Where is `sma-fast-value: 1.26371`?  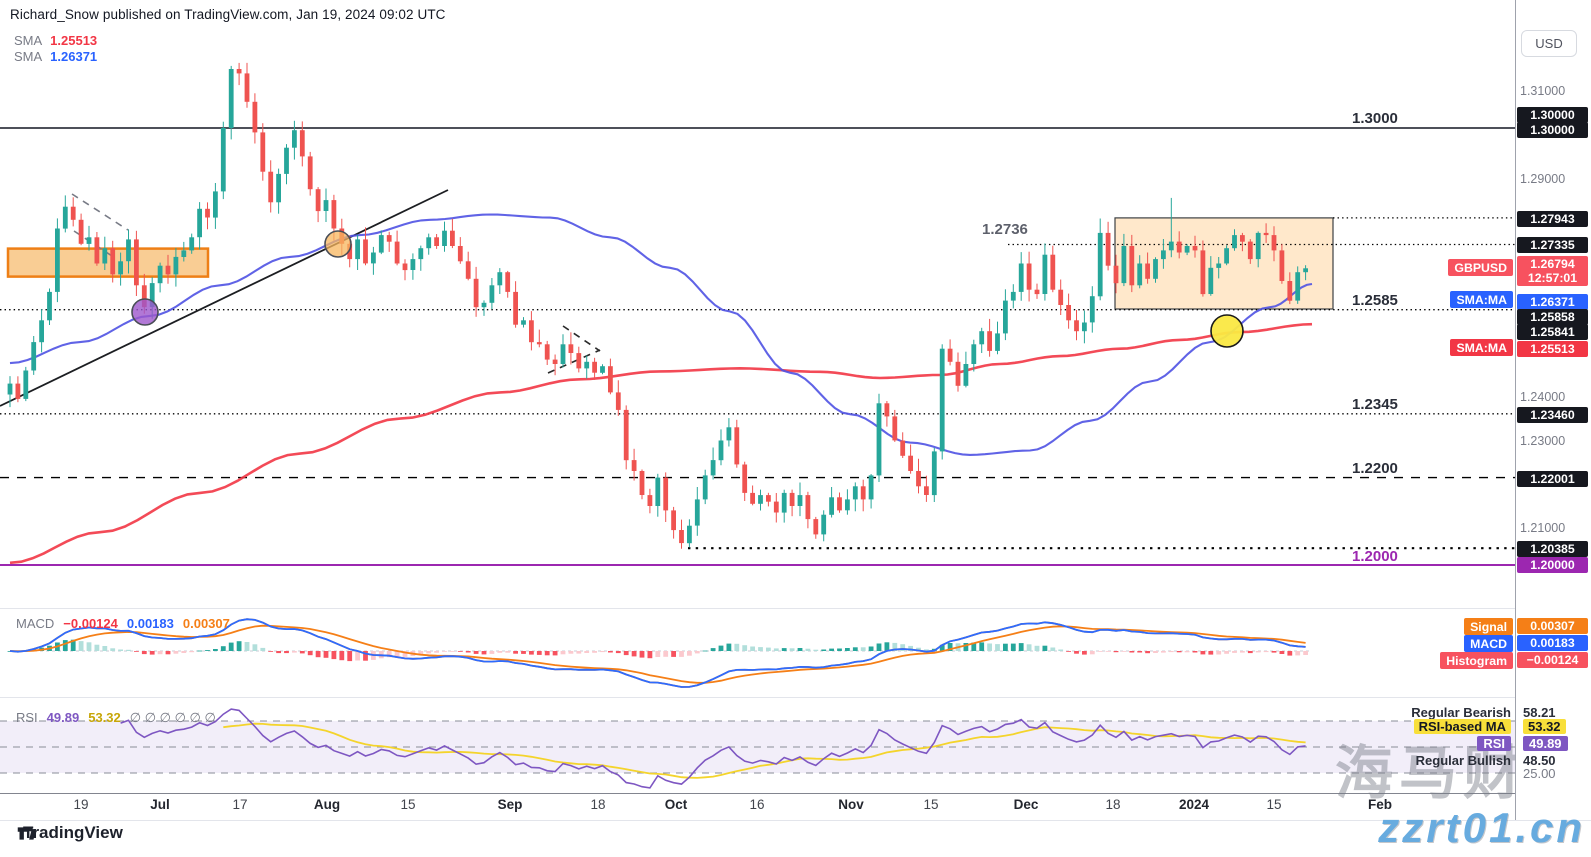
sma-fast-value: 1.26371 is located at coordinates (74, 56).